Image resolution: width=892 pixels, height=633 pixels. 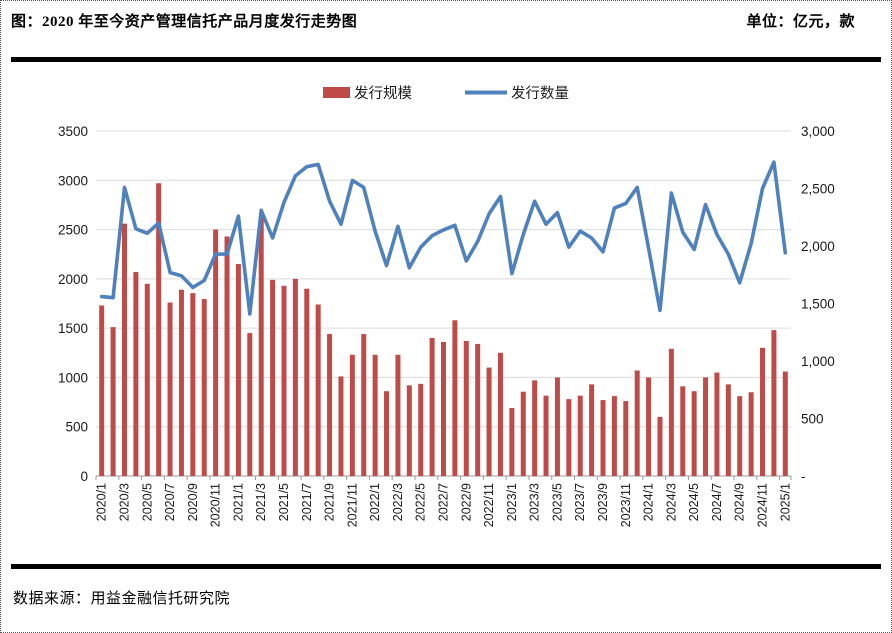 What do you see at coordinates (512, 441) in the screenshot?
I see `bar-2023/1` at bounding box center [512, 441].